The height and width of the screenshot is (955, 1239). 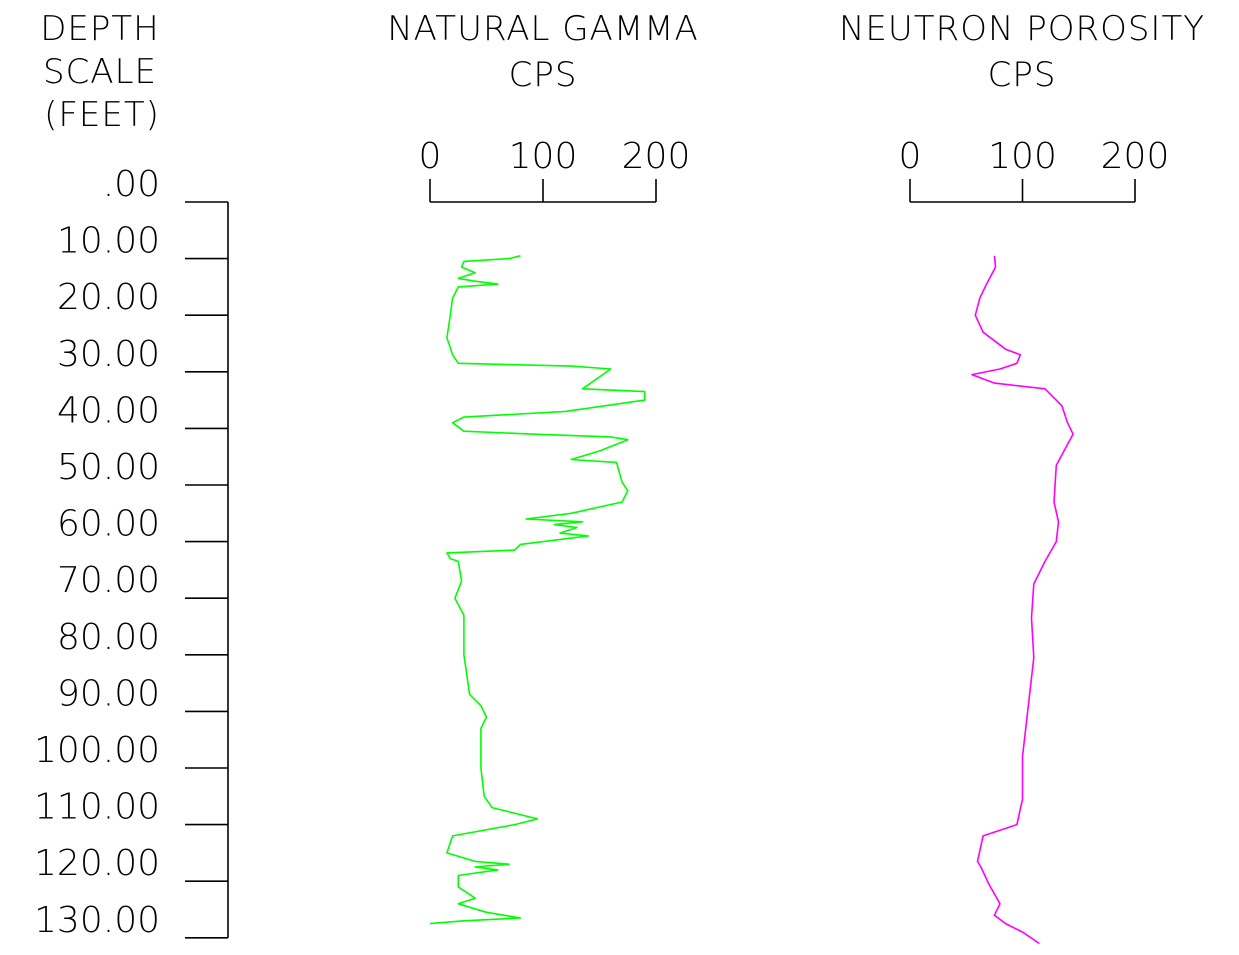 I want to click on neutron-track-unit: CPS, so click(x=1022, y=75).